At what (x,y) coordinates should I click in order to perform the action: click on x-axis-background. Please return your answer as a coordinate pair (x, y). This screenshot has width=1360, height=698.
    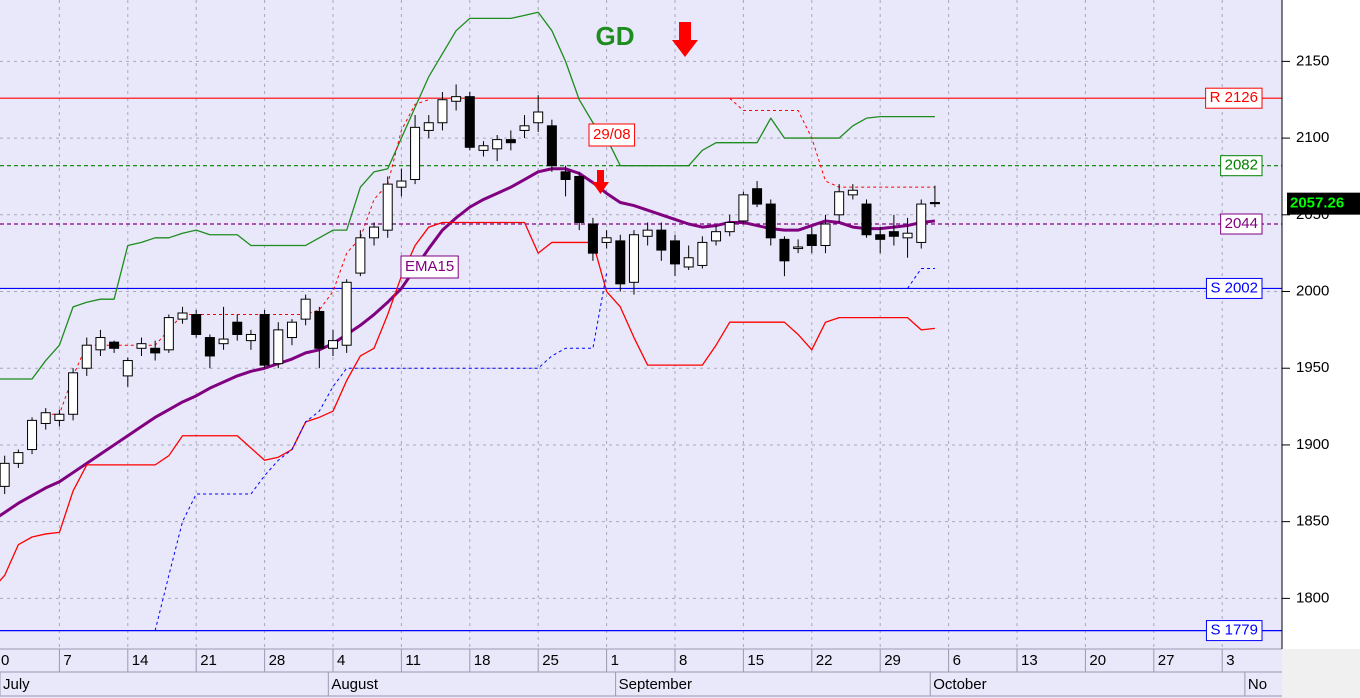
    Looking at the image, I should click on (641, 673).